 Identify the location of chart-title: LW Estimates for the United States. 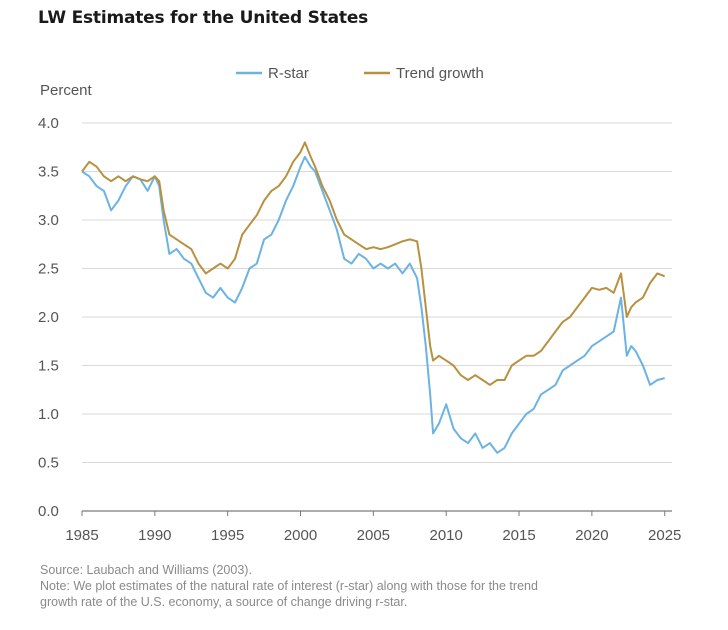
(203, 18).